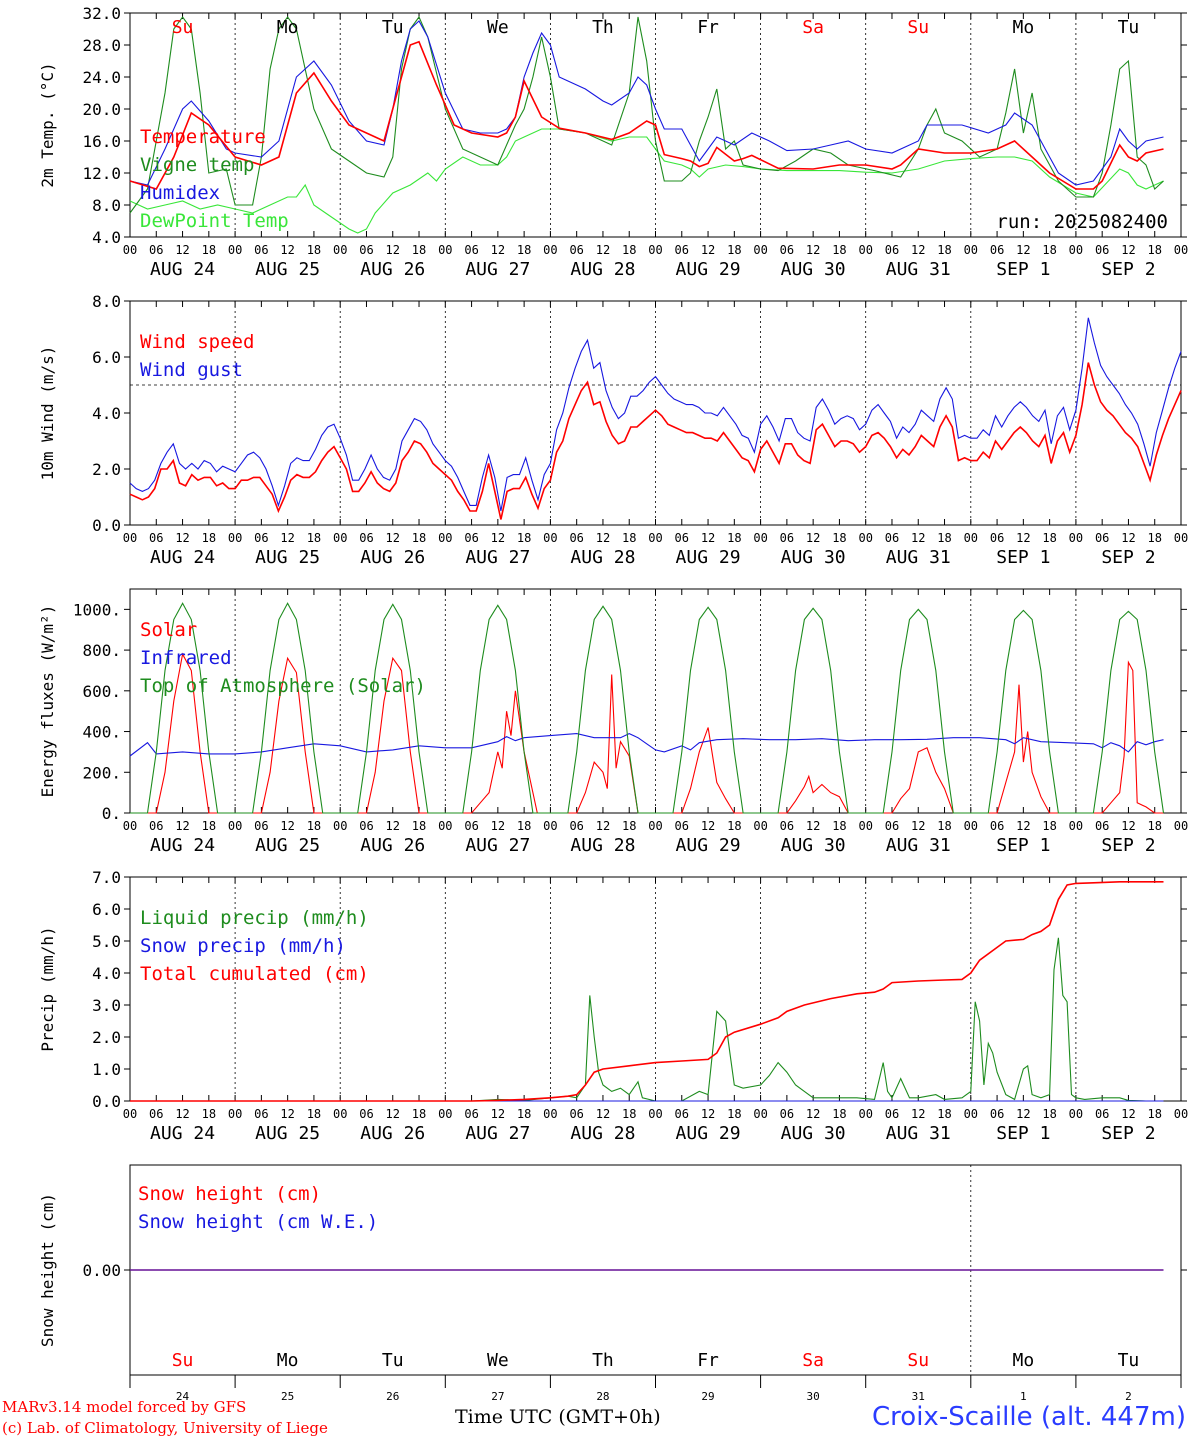 The width and height of the screenshot is (1194, 1440). Describe the element at coordinates (813, 1396) in the screenshot. I see `day-number-label: 30` at that location.